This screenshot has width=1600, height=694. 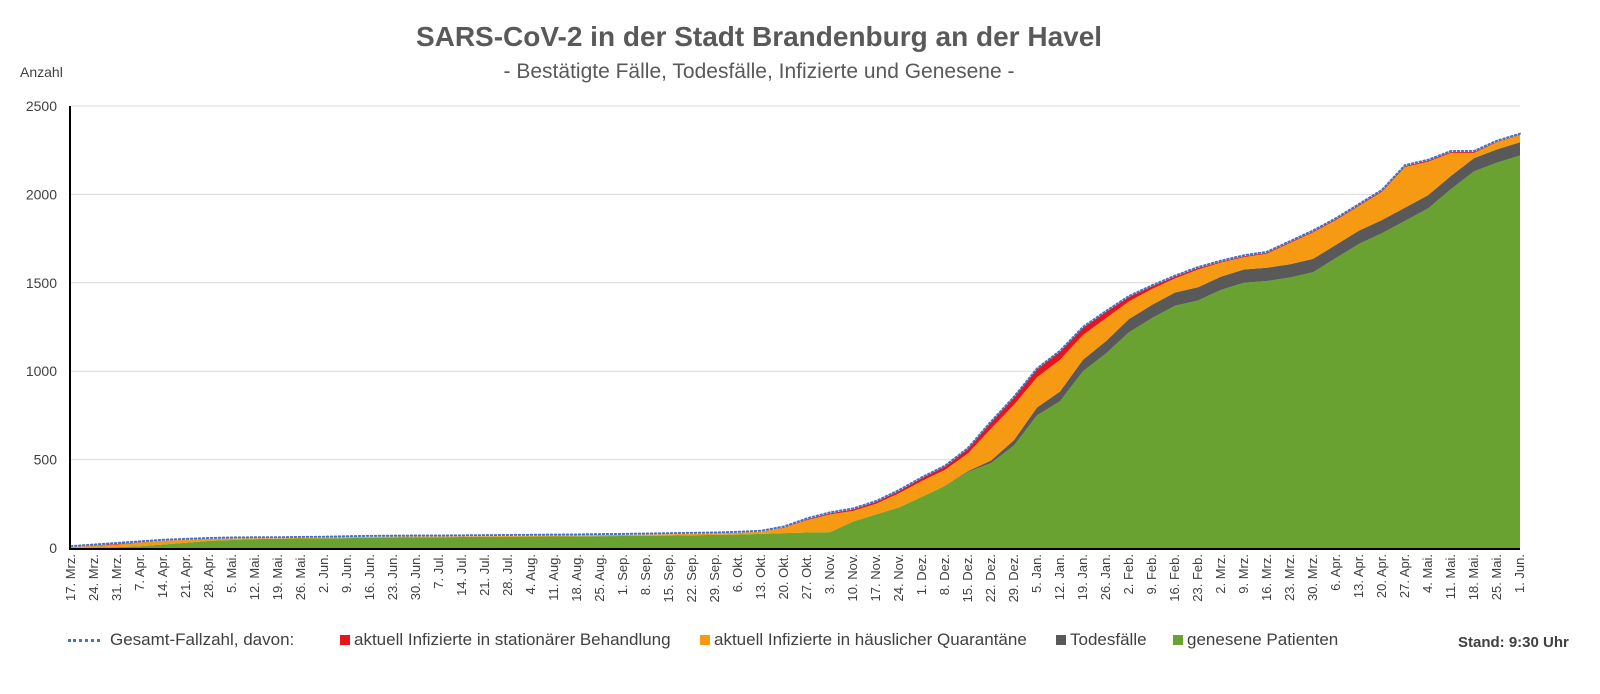 I want to click on x-tick-label: 18. Mai., so click(x=1473, y=577).